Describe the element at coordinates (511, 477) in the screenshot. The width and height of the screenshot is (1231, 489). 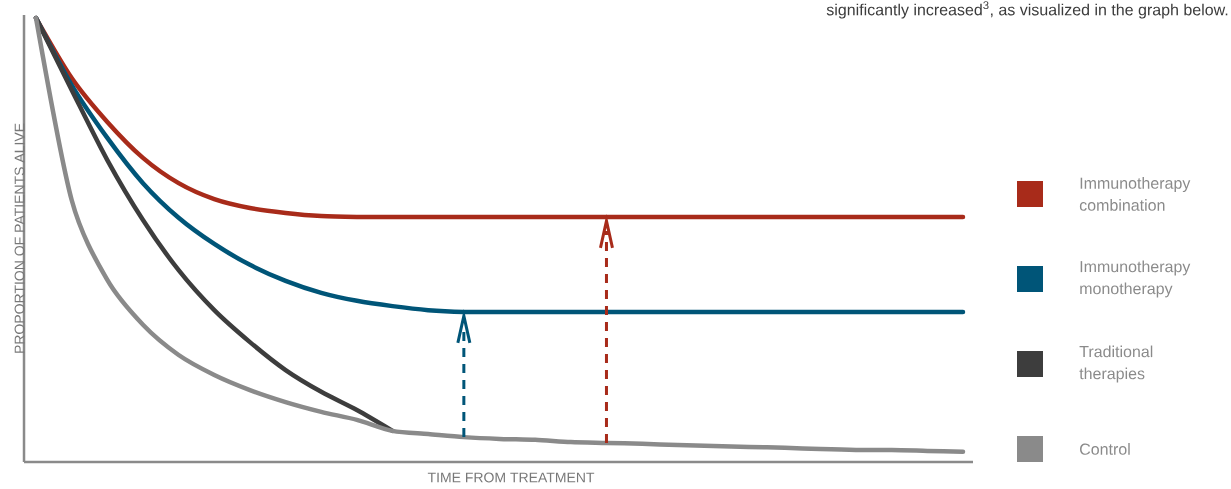
I see `x-axis-title: TIME FROM TREATMENT` at that location.